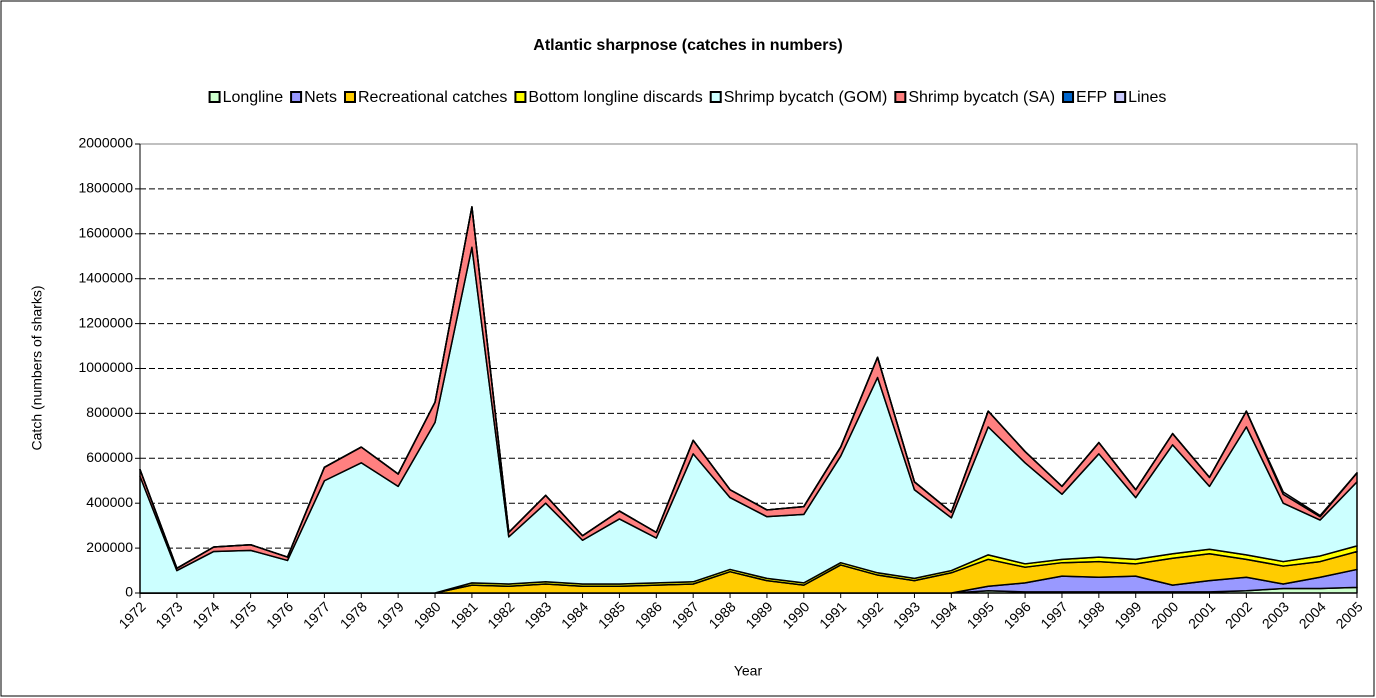 The height and width of the screenshot is (698, 1376). Describe the element at coordinates (105, 143) in the screenshot. I see `y-tick-label: 2000000` at that location.